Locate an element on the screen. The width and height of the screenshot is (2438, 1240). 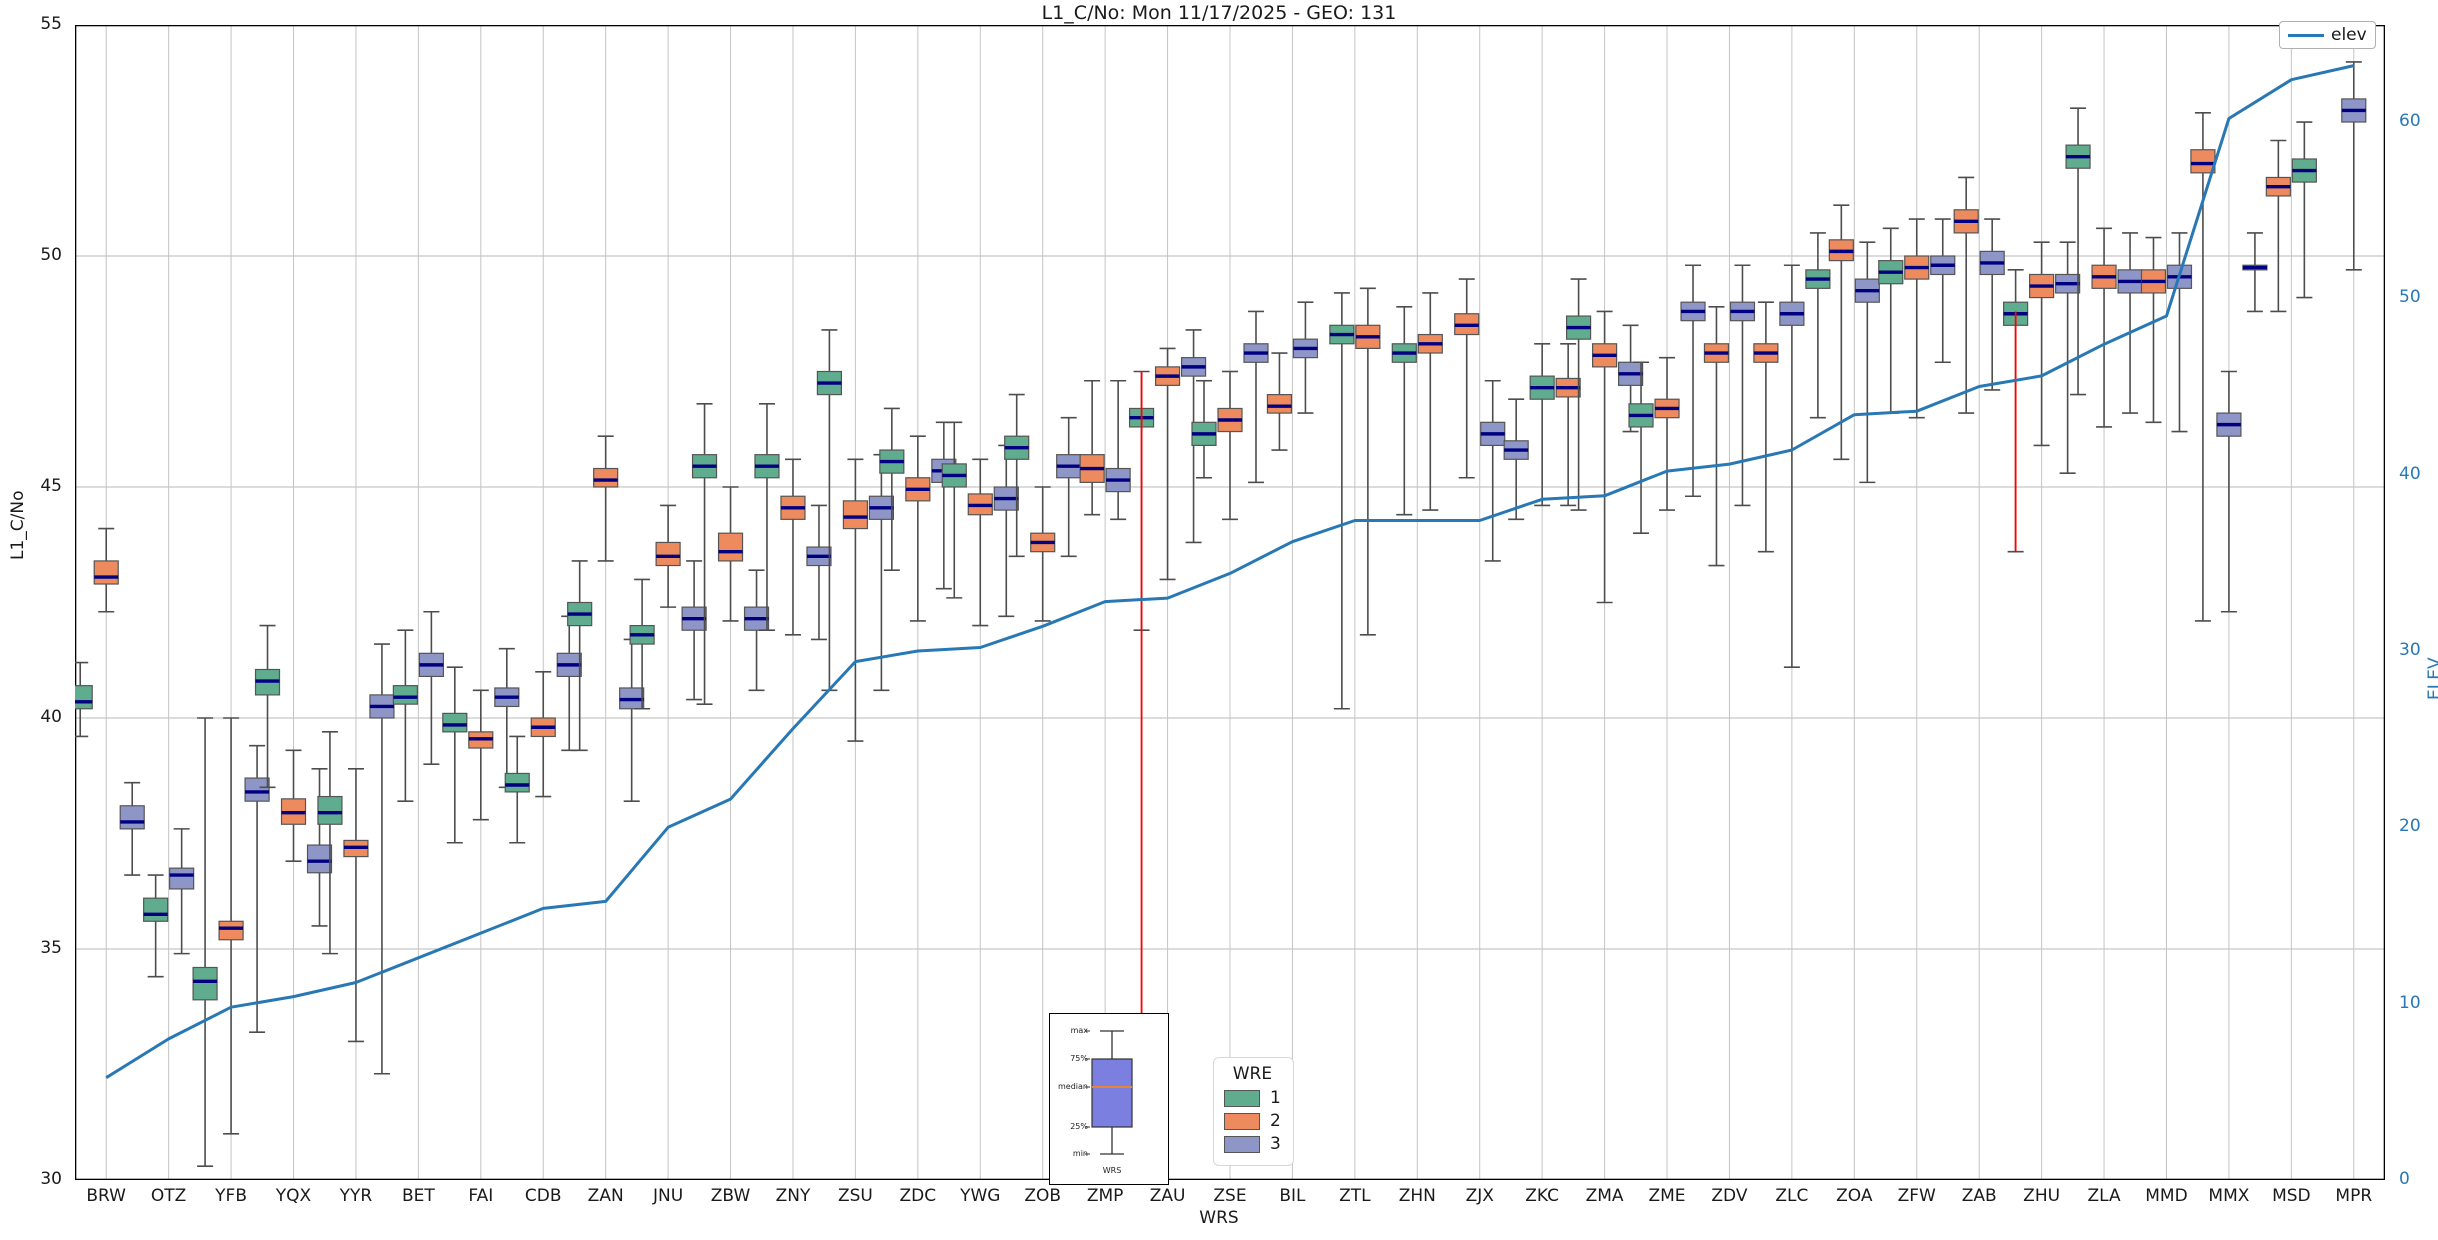
y2-tick-label: 0 is located at coordinates (2404, 1179).